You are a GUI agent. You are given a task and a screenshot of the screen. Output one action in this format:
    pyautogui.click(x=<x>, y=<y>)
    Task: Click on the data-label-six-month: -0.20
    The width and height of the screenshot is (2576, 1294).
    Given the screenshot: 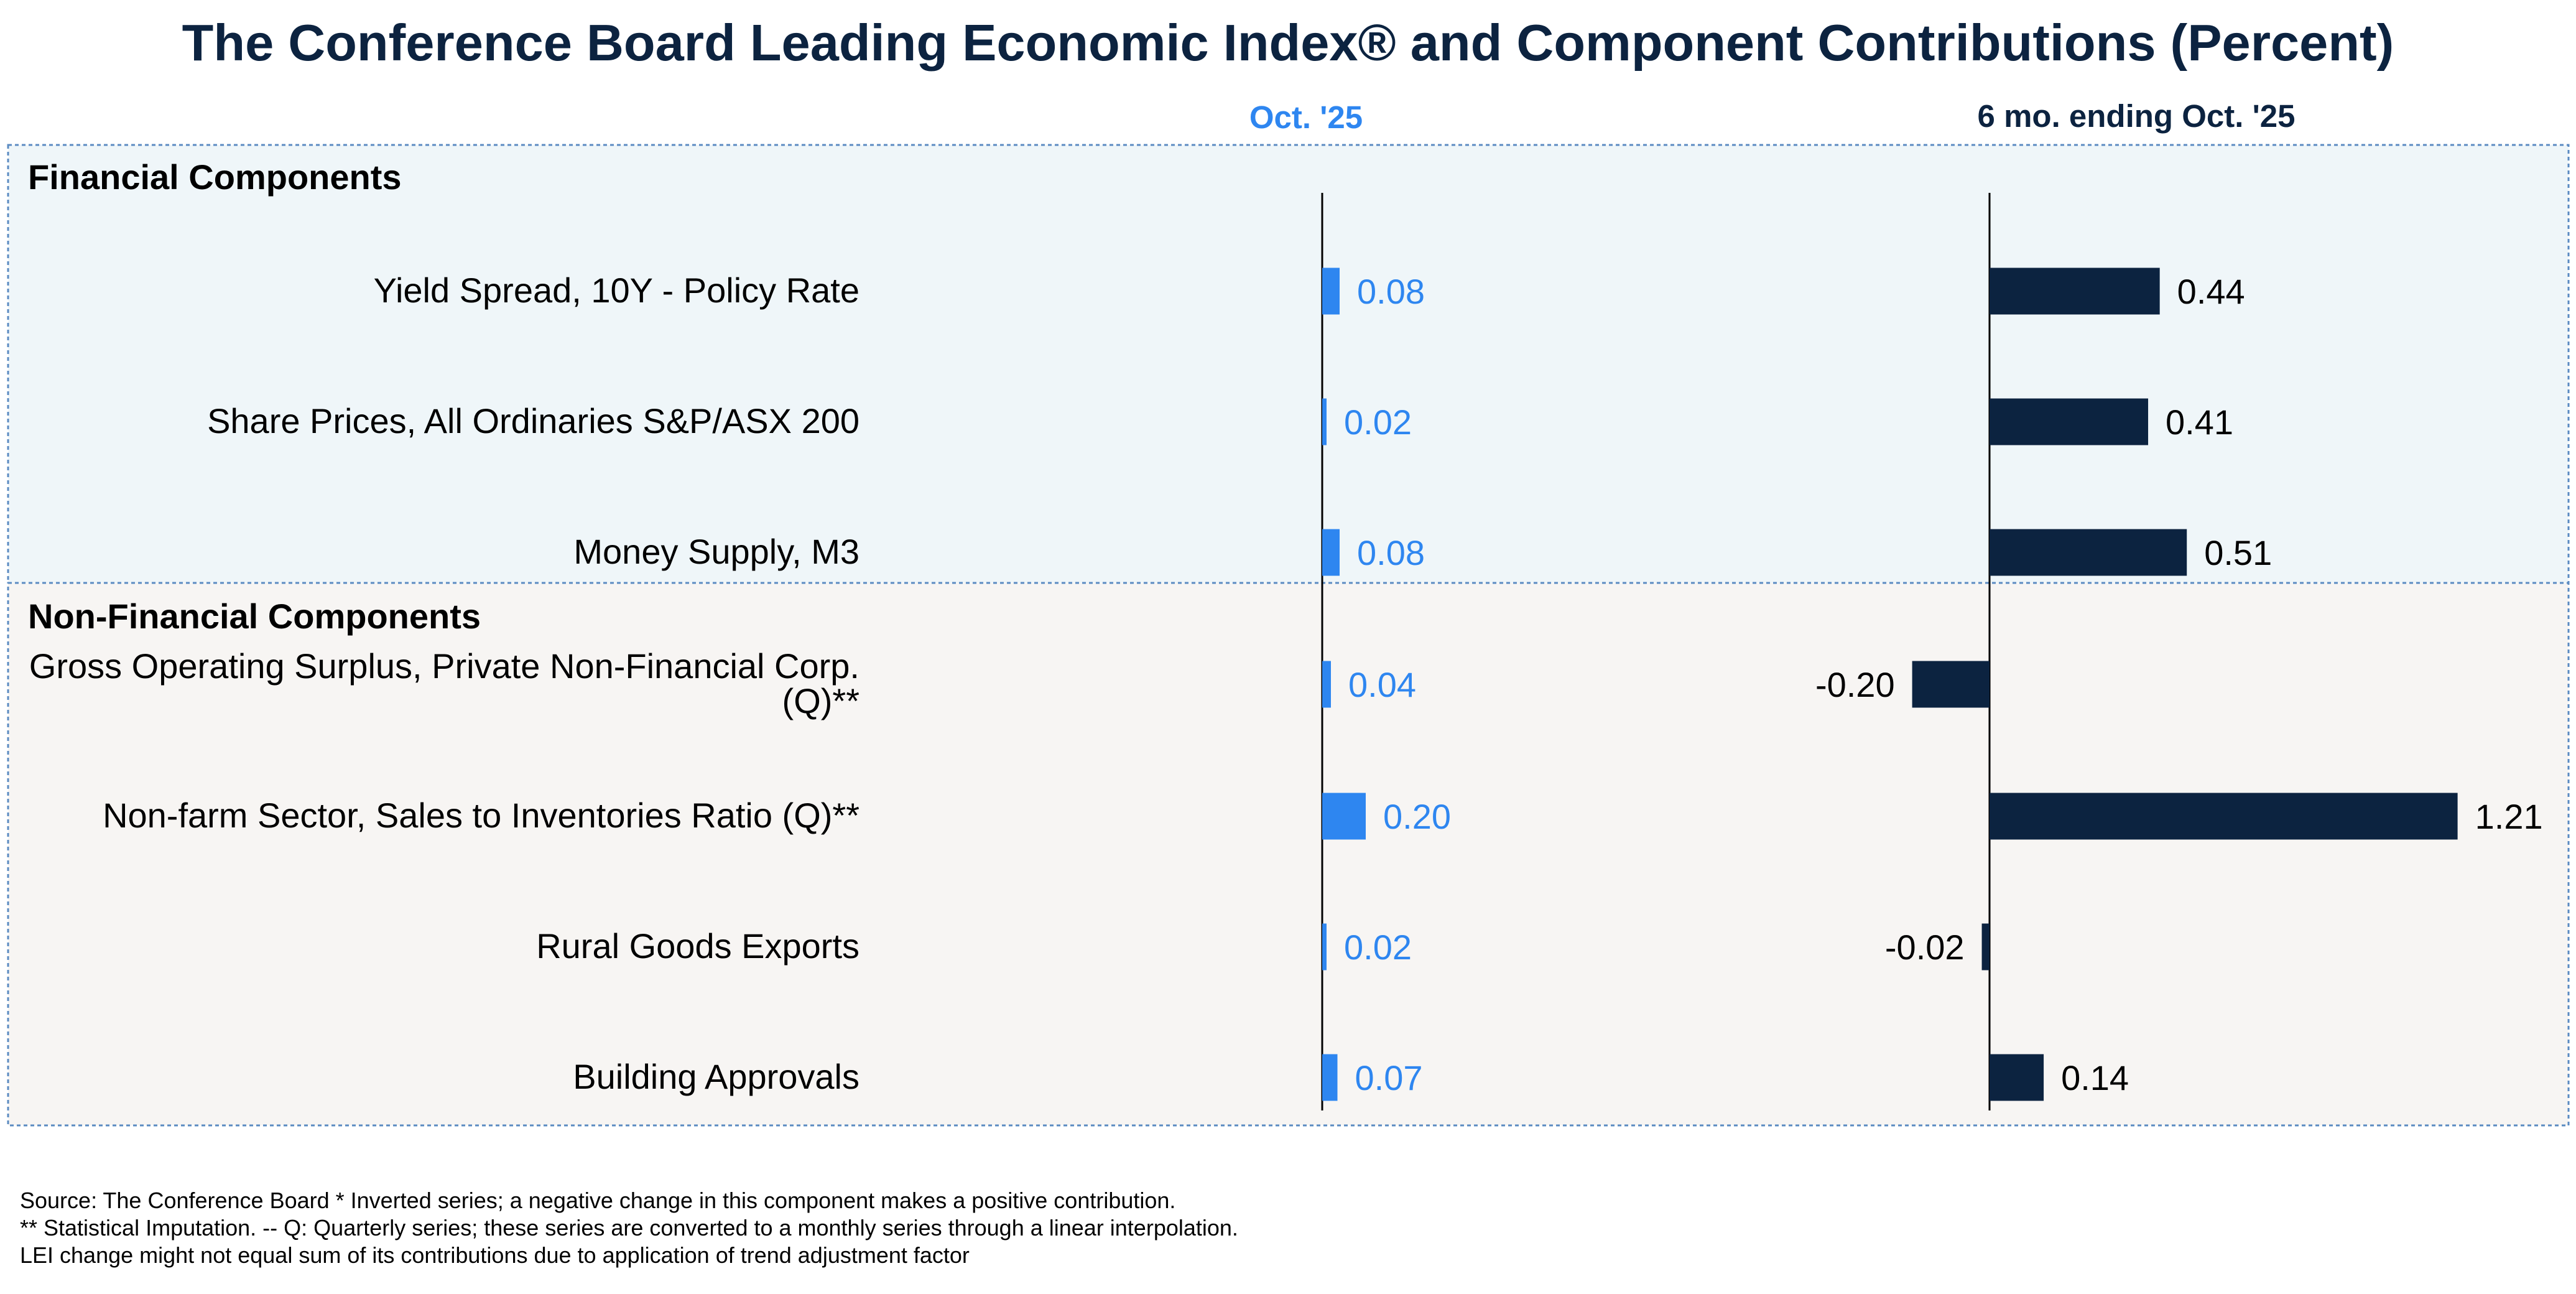 What is the action you would take?
    pyautogui.click(x=1855, y=685)
    